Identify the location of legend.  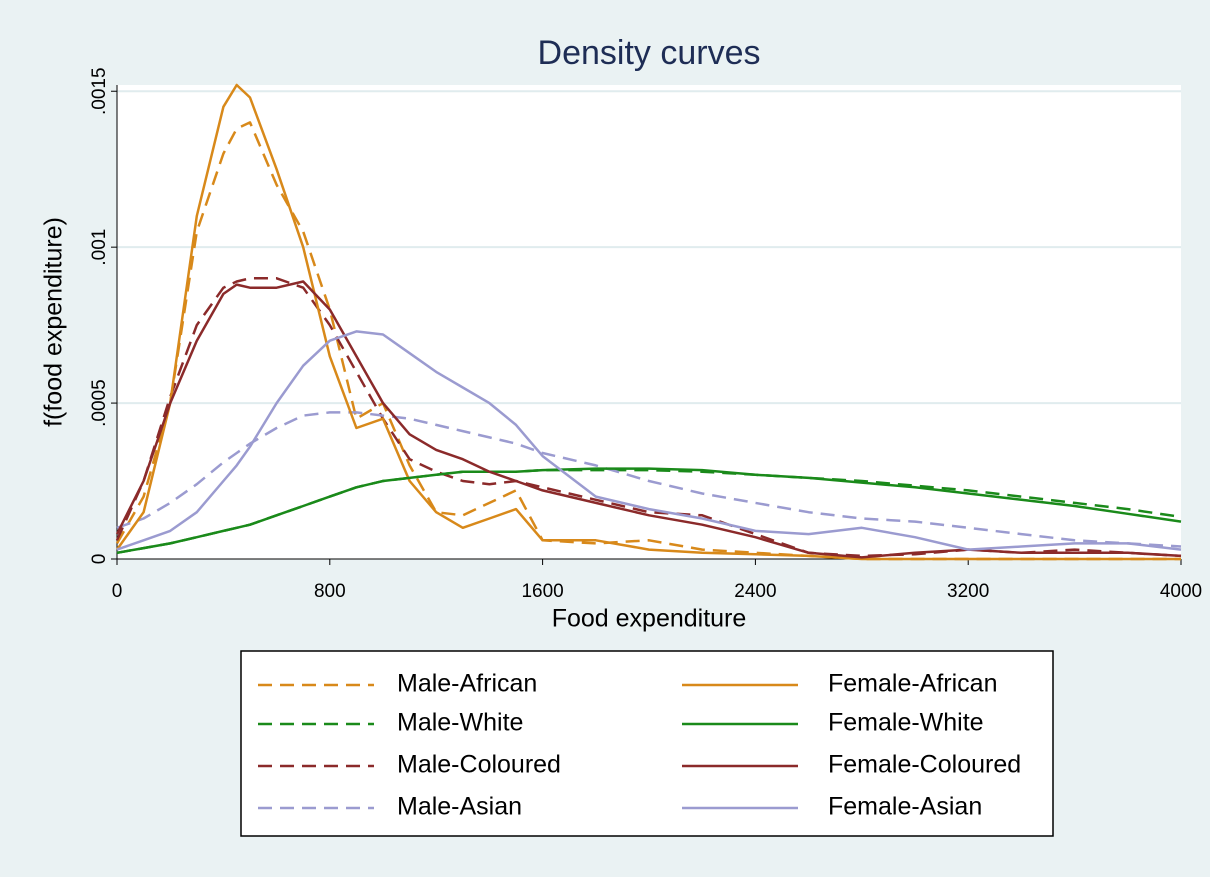
(647, 743).